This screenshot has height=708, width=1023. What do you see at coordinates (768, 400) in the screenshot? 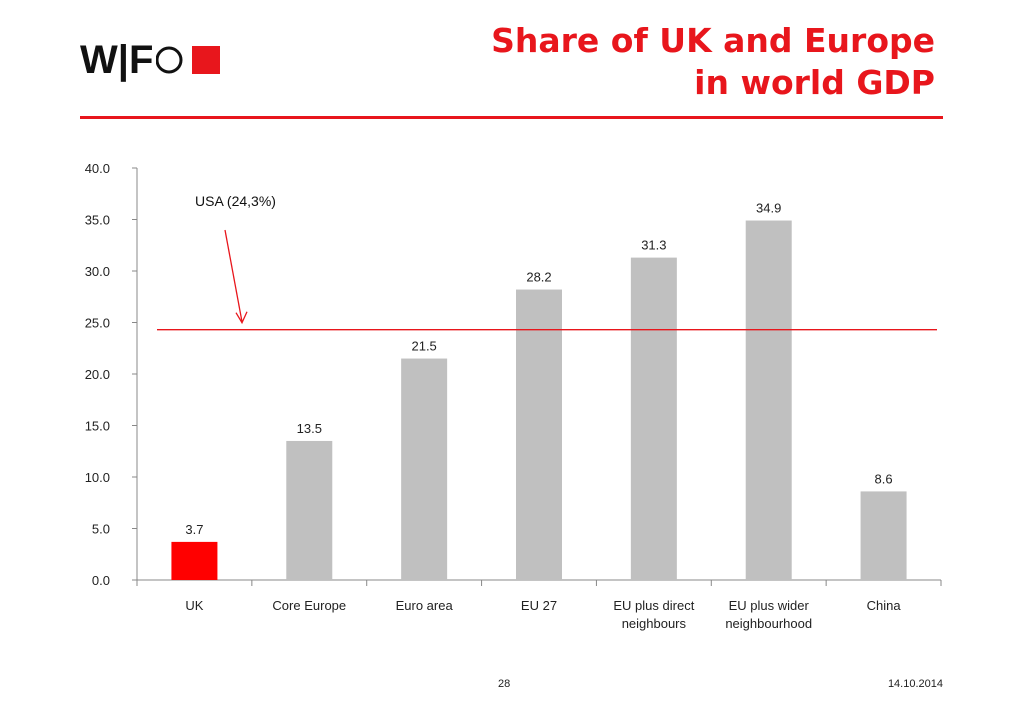
I see `bar-eu-plus-wider-neighbourhood` at bounding box center [768, 400].